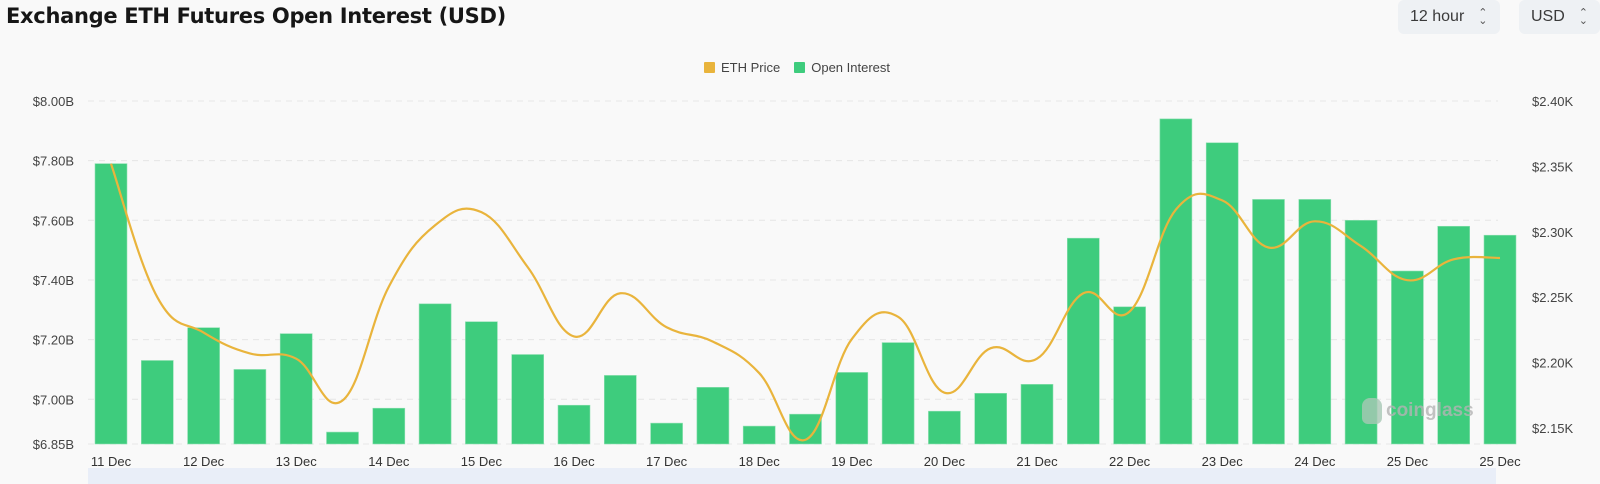 The height and width of the screenshot is (484, 1600). What do you see at coordinates (1553, 363) in the screenshot?
I see `right-axis-tick: $2.20K` at bounding box center [1553, 363].